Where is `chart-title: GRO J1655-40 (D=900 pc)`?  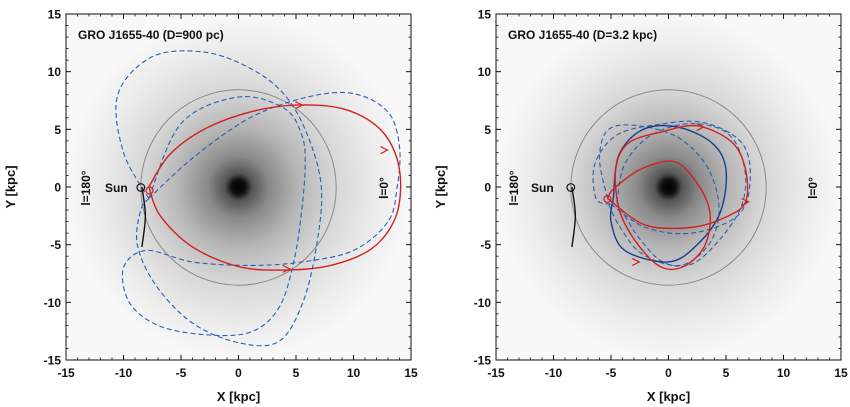 chart-title: GRO J1655-40 (D=900 pc) is located at coordinates (151, 35).